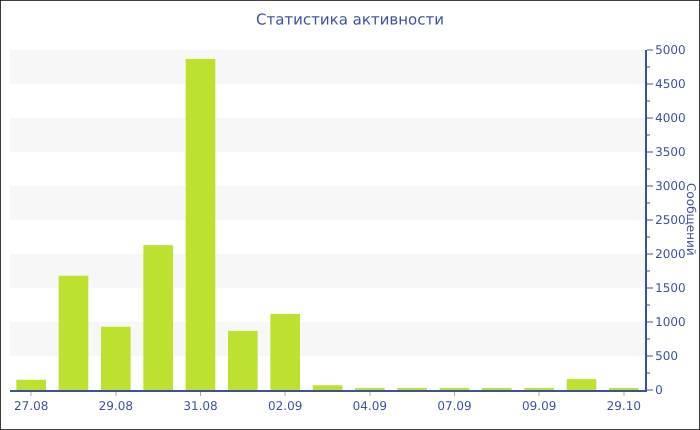  I want to click on y-tick-label: 3500, so click(670, 152).